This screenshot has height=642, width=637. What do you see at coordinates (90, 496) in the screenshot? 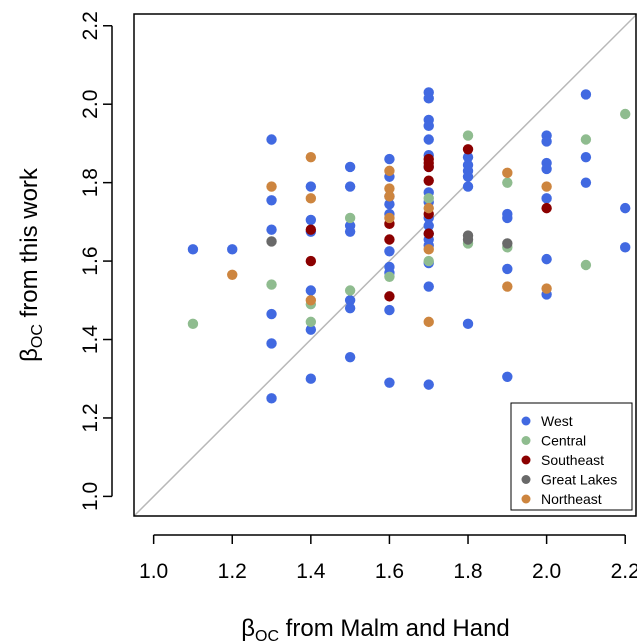
I see `y-tick-label: 1.0` at bounding box center [90, 496].